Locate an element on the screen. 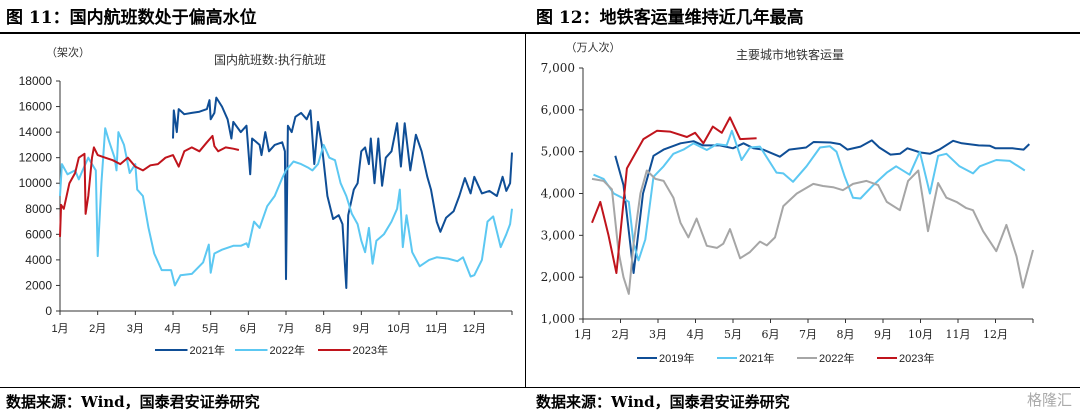 This screenshot has height=412, width=1080. y-tick-label: 10000 is located at coordinates (36, 183).